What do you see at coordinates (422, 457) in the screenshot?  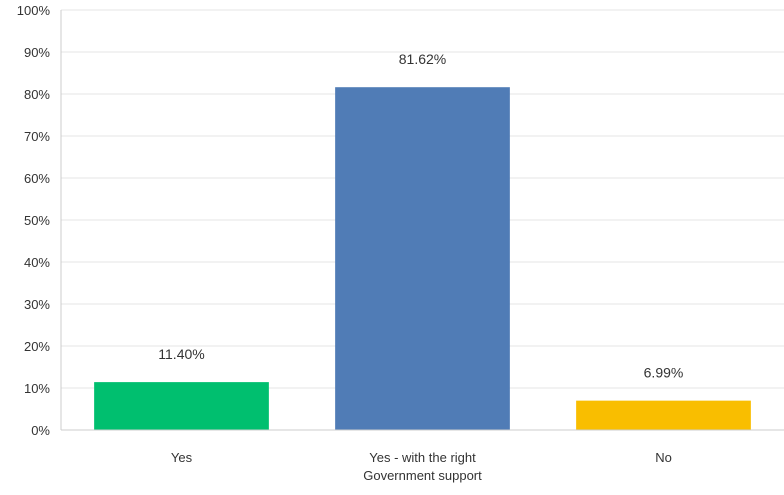 I see `x-category-label-line: Yes - with the right` at bounding box center [422, 457].